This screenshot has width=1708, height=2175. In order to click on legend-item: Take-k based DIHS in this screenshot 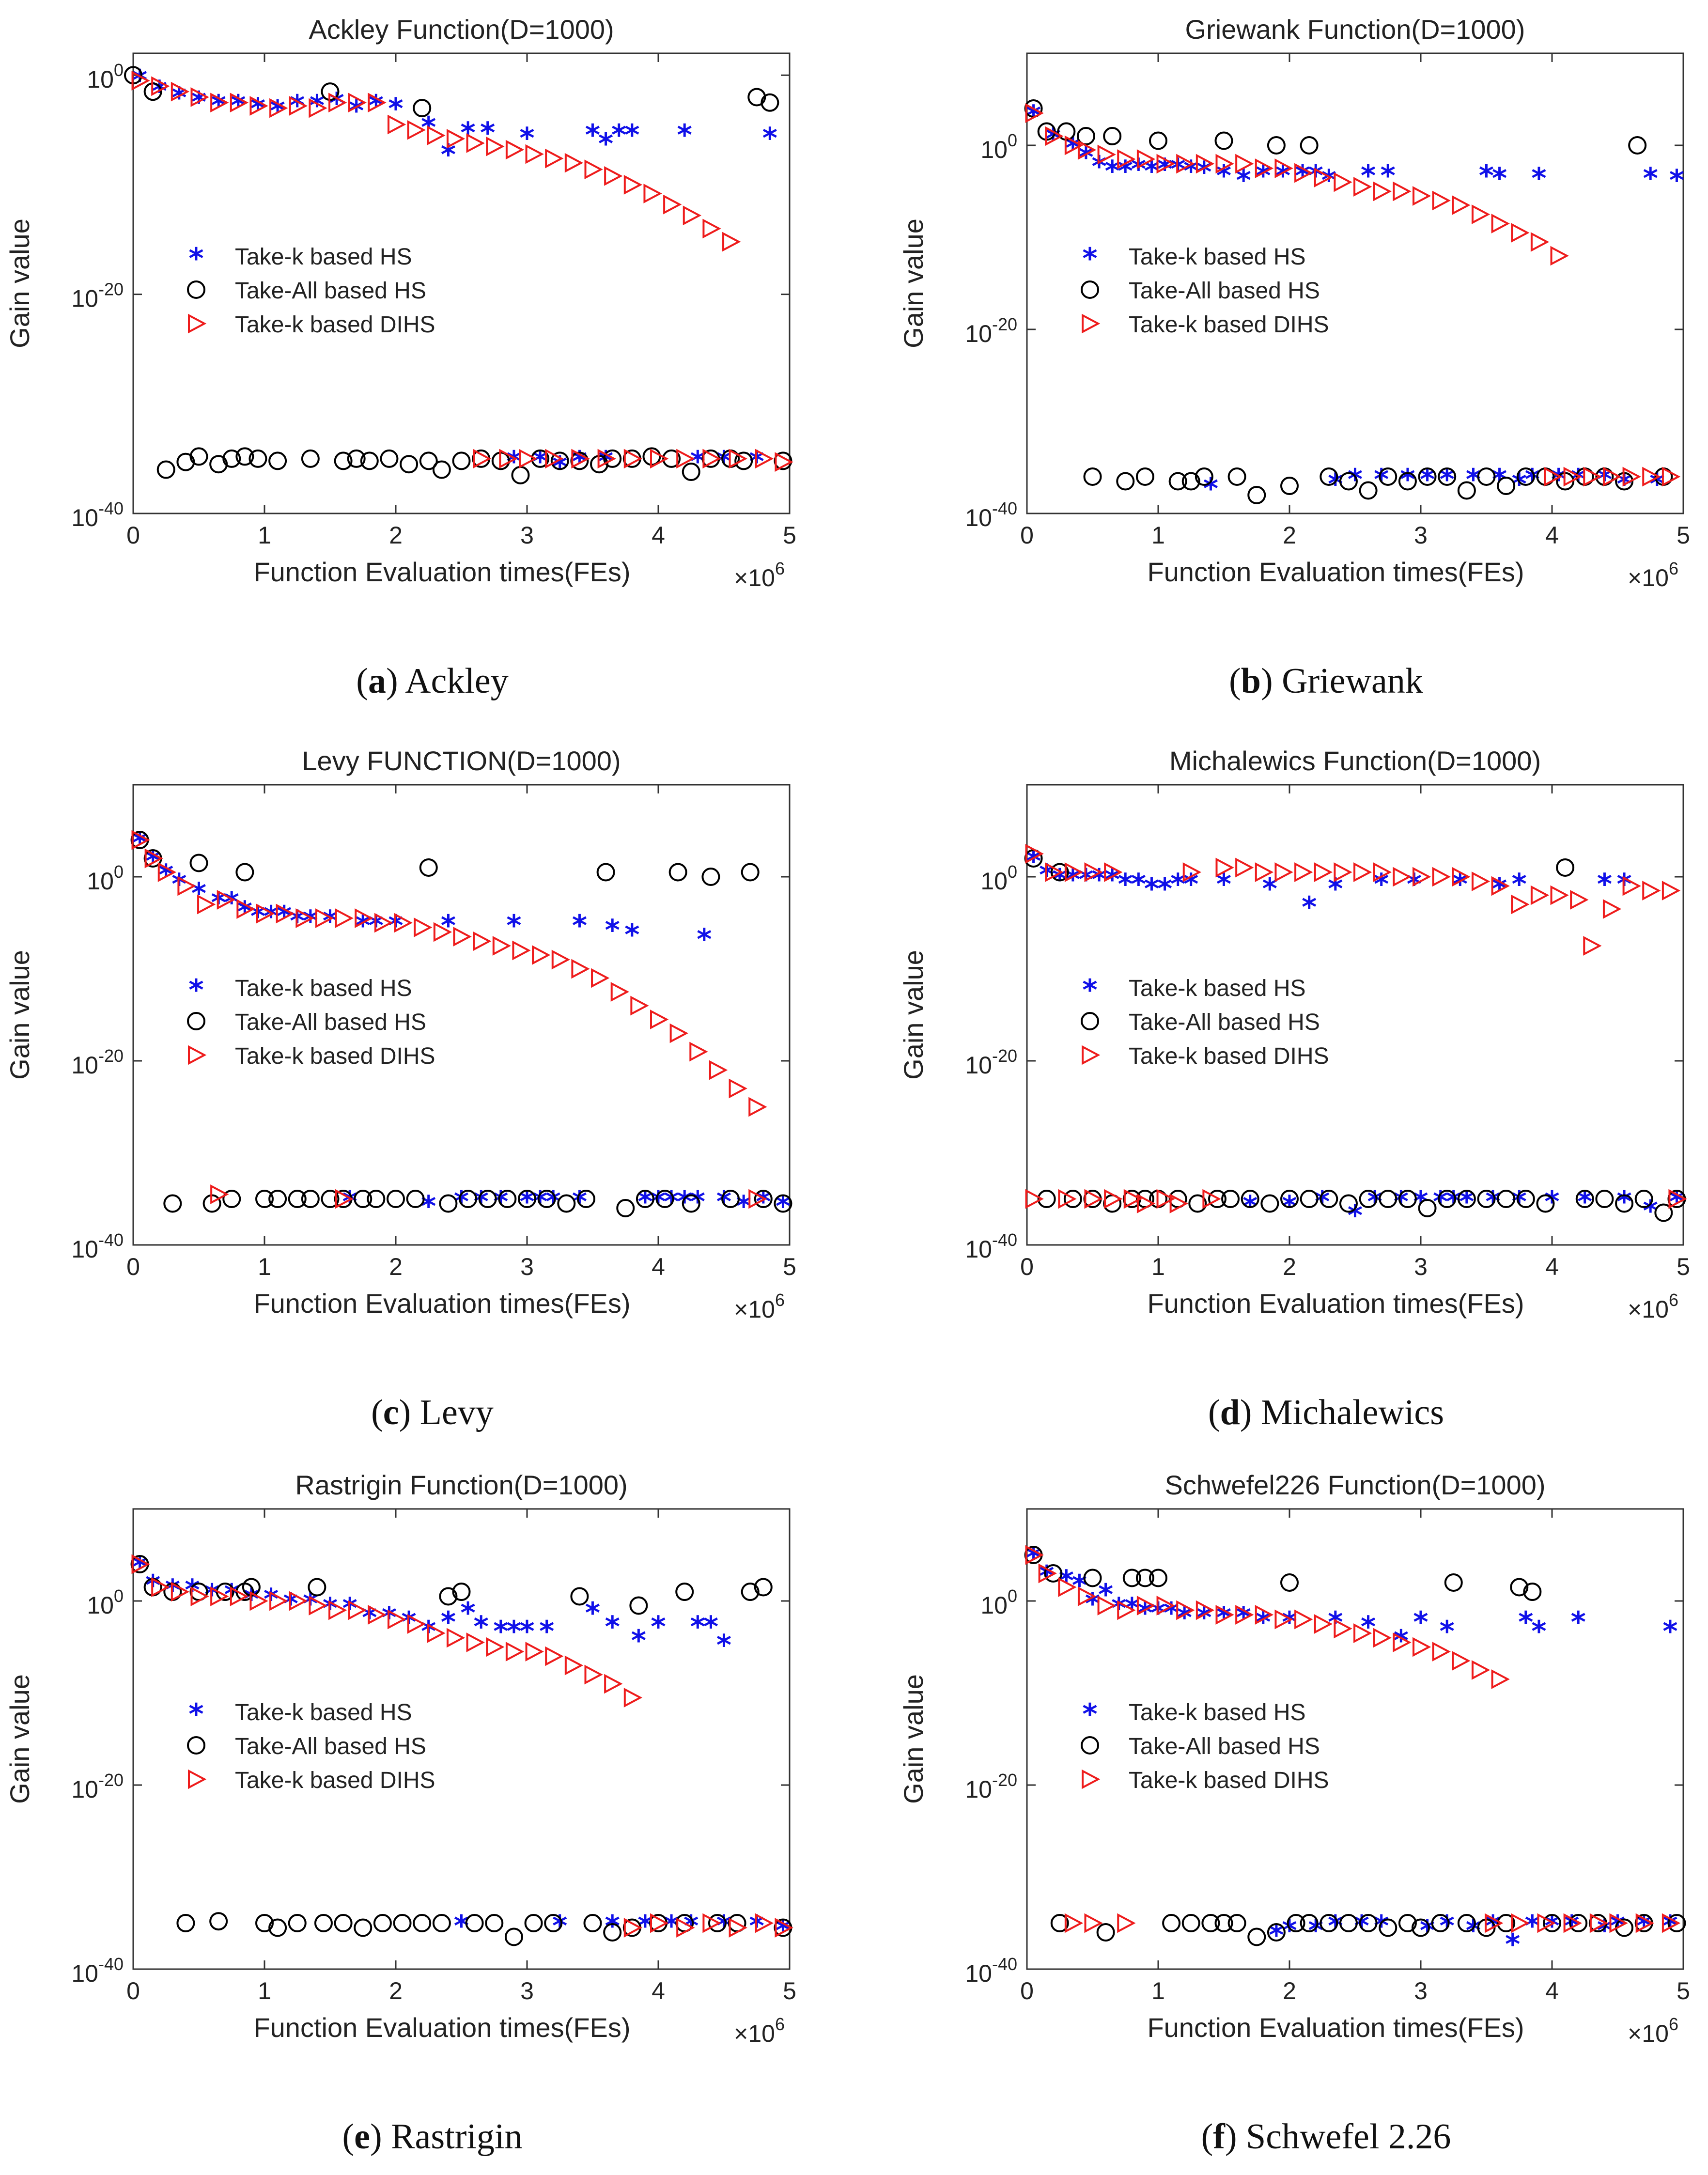, I will do `click(1205, 1780)`.